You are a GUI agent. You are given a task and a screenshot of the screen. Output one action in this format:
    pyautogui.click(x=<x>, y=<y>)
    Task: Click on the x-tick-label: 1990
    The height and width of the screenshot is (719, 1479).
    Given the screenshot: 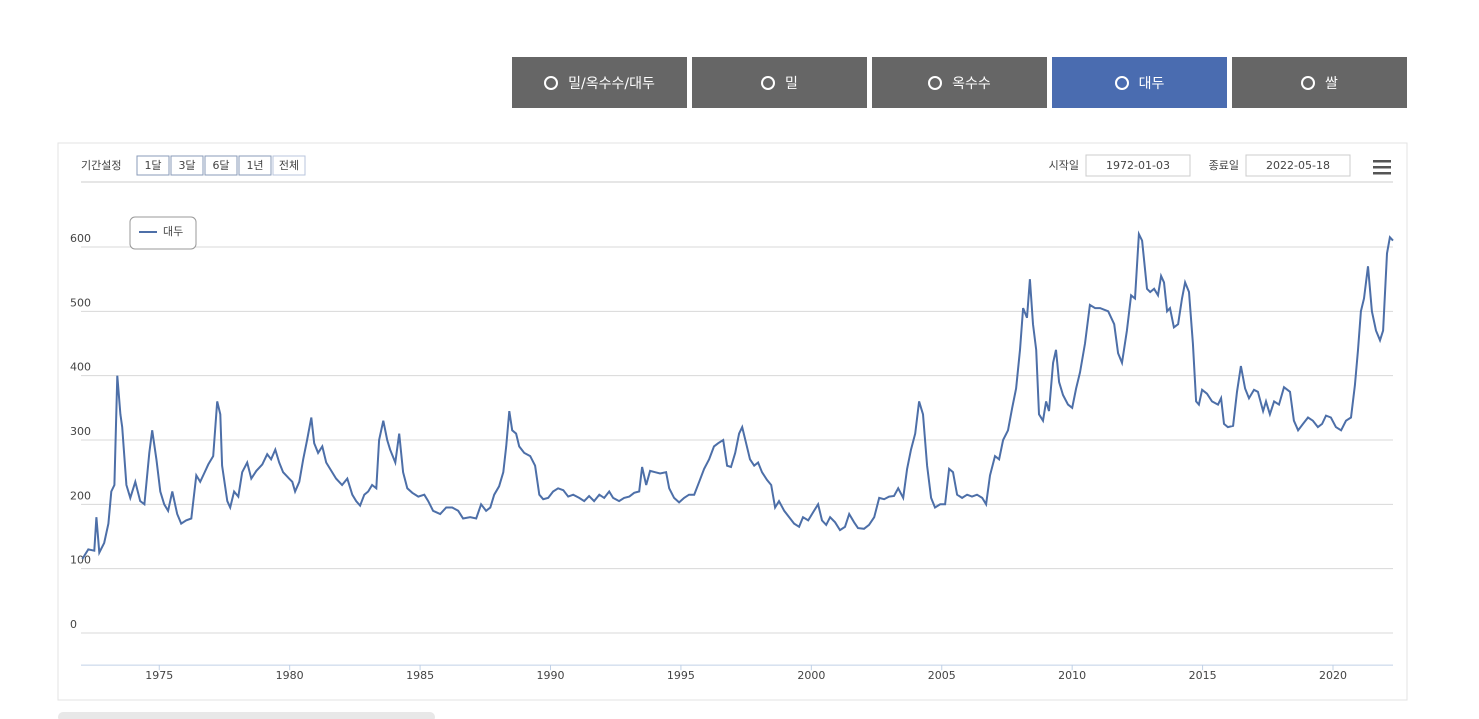 What is the action you would take?
    pyautogui.click(x=551, y=675)
    